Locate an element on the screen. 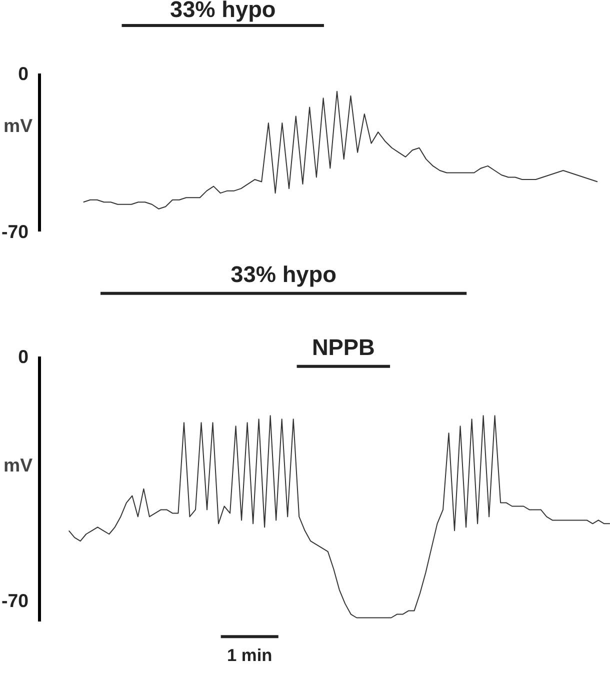 Image resolution: width=610 pixels, height=679 pixels. text: 1 min is located at coordinates (249, 655).